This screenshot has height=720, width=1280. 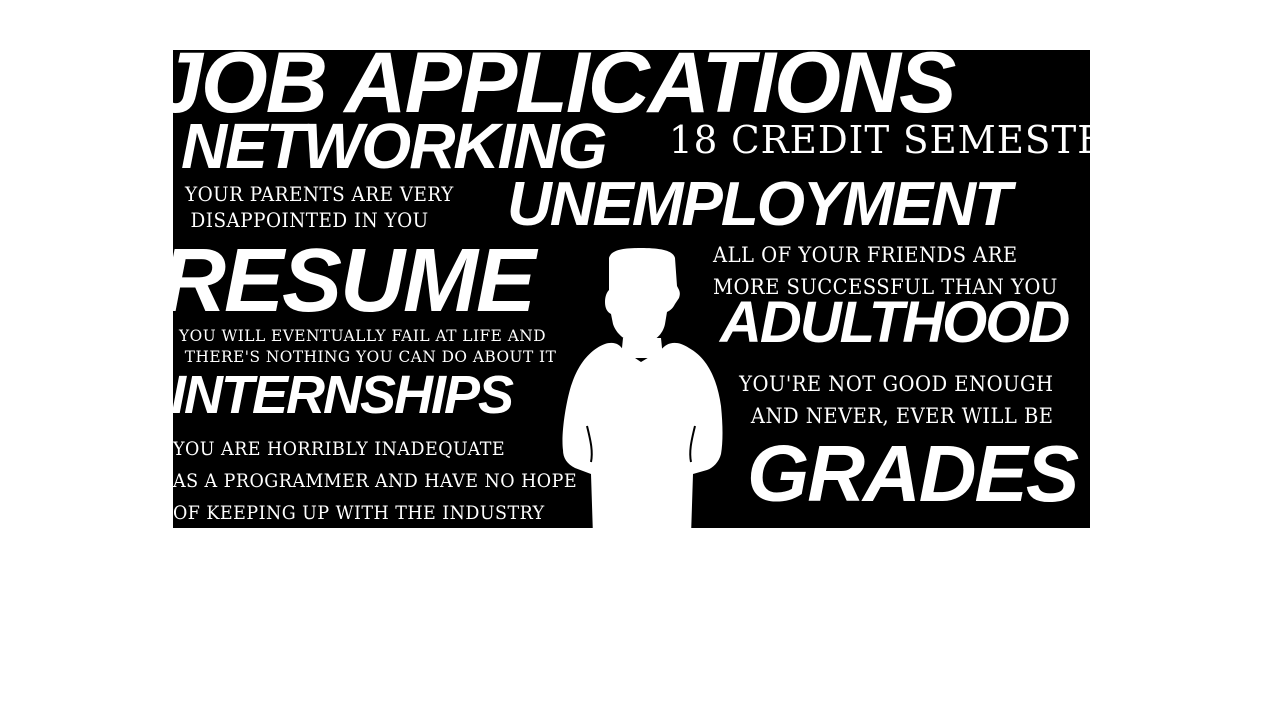 I want to click on phrase-inadequate-line-2: AS A PROGRAMMER AND HAVE NO HOPE, so click(x=375, y=481).